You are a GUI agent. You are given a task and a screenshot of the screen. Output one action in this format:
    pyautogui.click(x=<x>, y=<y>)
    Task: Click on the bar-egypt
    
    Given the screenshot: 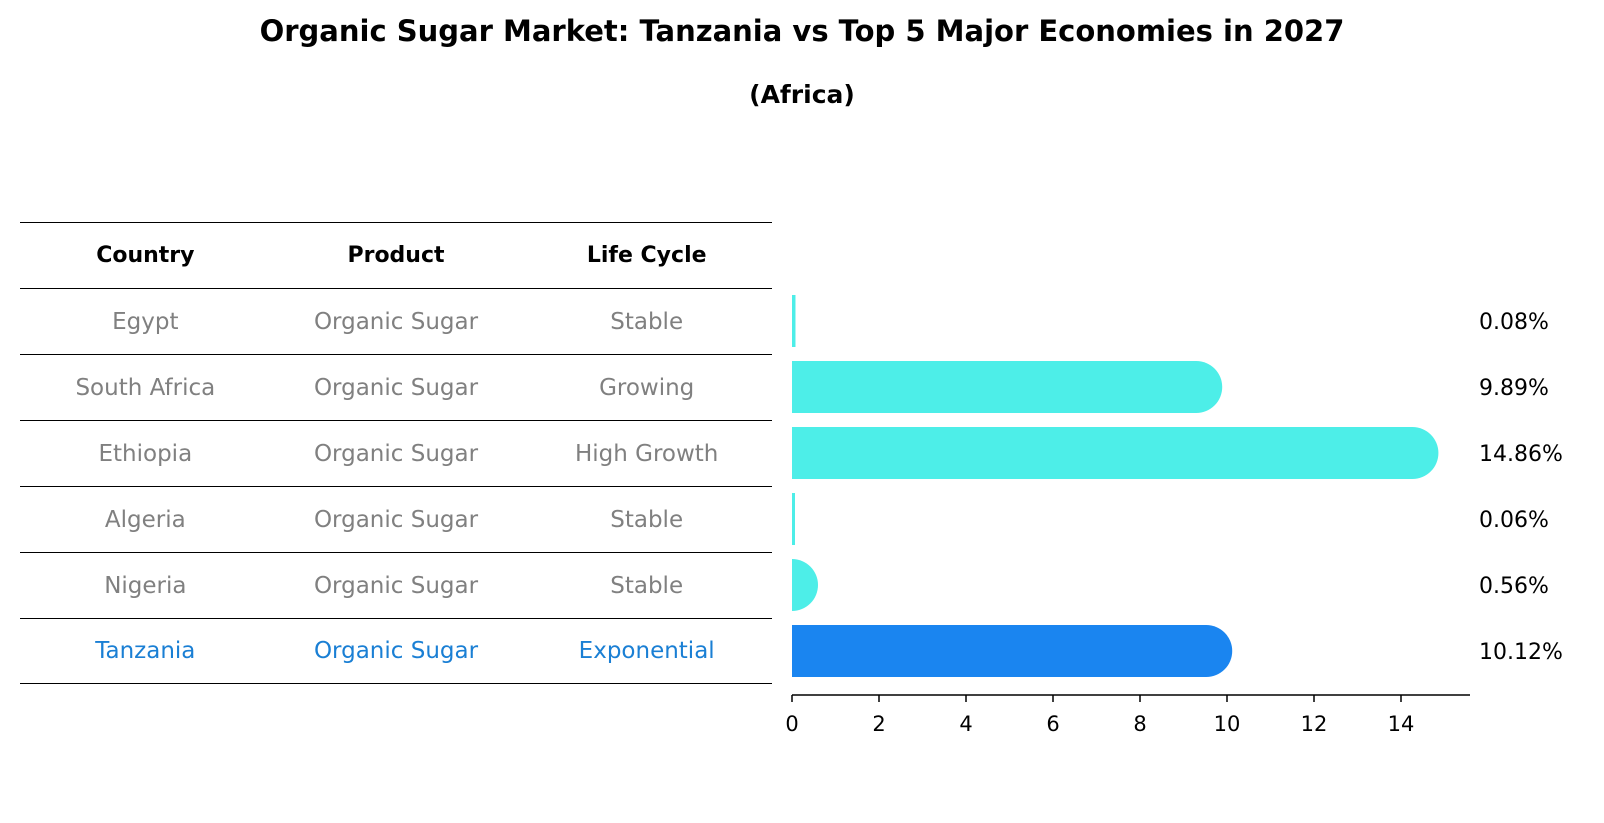 What is the action you would take?
    pyautogui.click(x=794, y=321)
    